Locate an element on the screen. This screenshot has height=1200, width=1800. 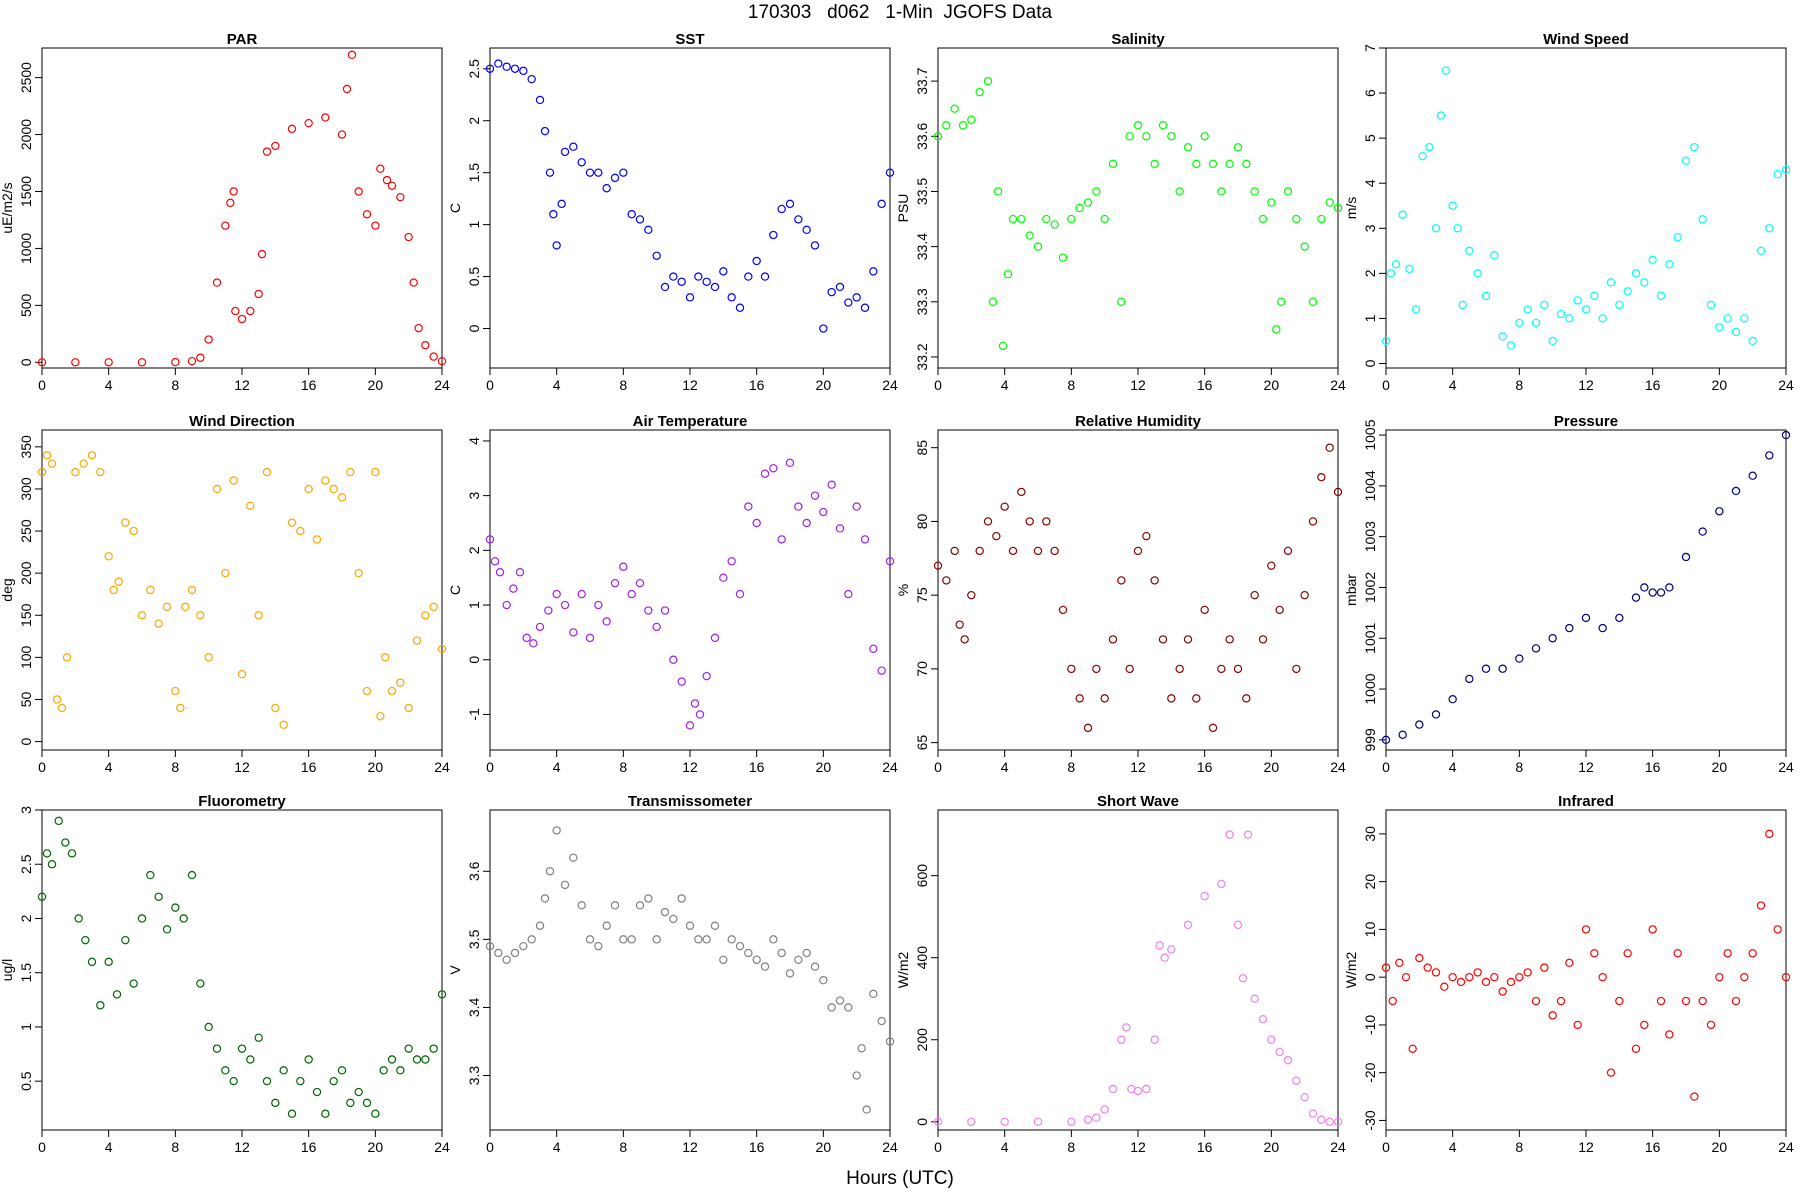
y-tick-label: 2 is located at coordinates (26, 918).